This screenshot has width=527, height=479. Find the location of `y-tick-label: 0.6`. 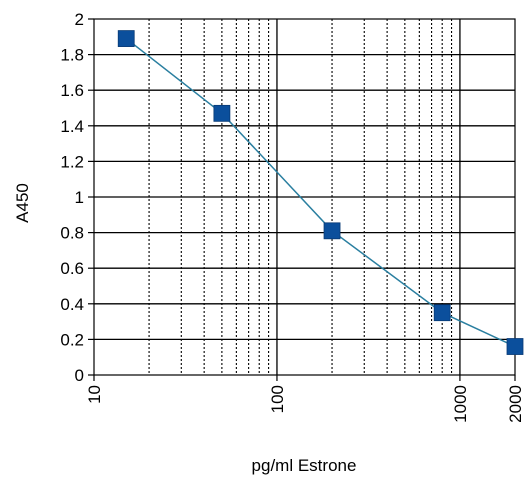

y-tick-label: 0.6 is located at coordinates (72, 268).